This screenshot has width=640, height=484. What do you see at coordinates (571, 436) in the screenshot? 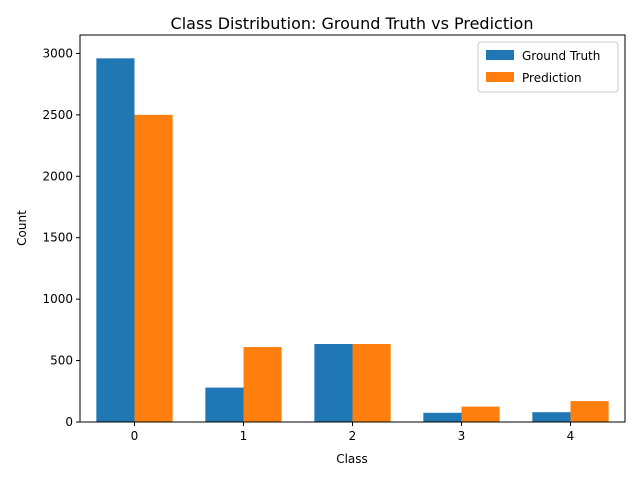
I see `x-tick-label: 4` at bounding box center [571, 436].